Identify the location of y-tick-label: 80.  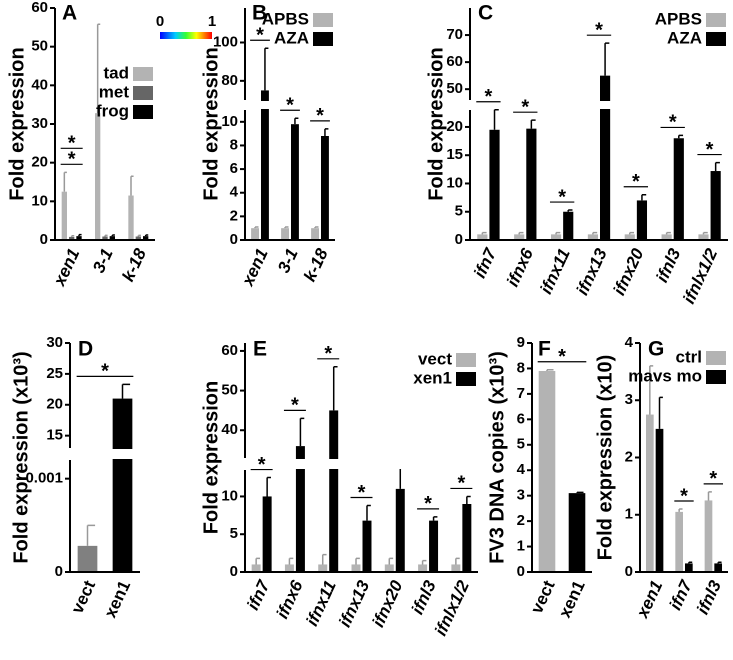
(229, 80).